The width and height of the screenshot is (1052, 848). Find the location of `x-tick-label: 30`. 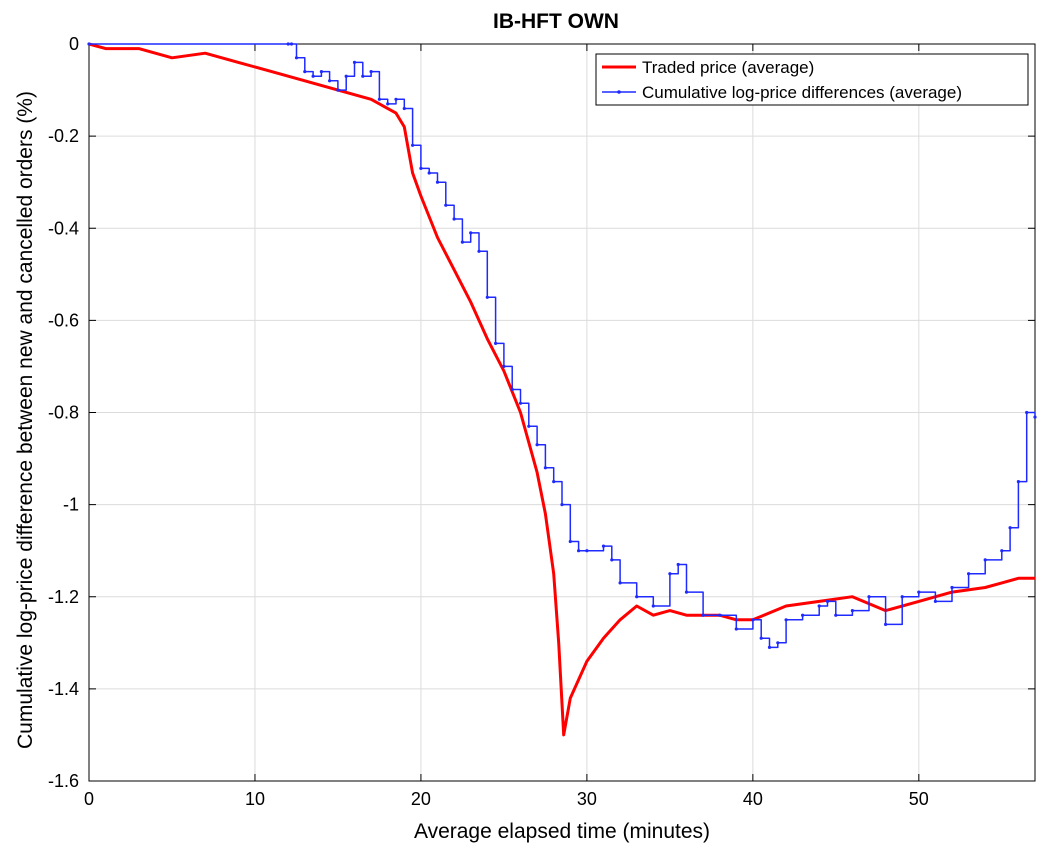

x-tick-label: 30 is located at coordinates (587, 799).